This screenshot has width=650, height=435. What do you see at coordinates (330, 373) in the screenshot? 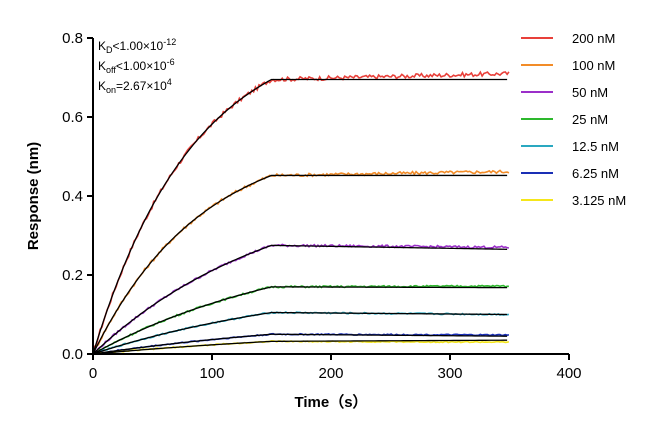
I see `x-tick-label: 200` at bounding box center [330, 373].